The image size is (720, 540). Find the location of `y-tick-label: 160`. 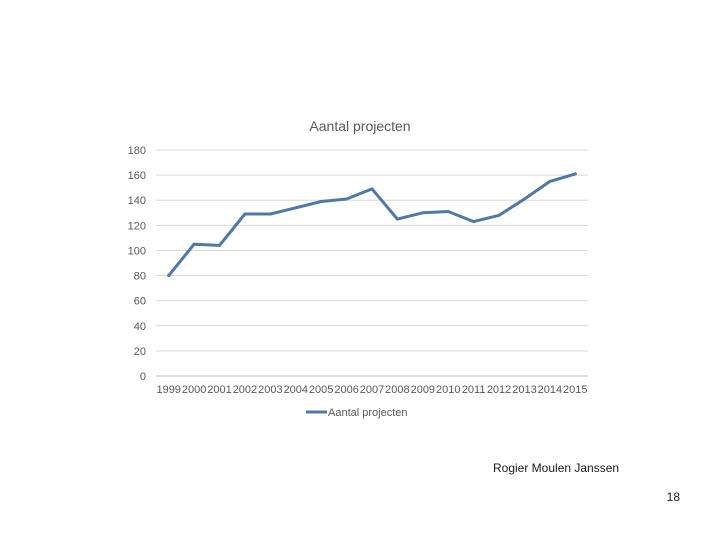

y-tick-label: 160 is located at coordinates (137, 176).